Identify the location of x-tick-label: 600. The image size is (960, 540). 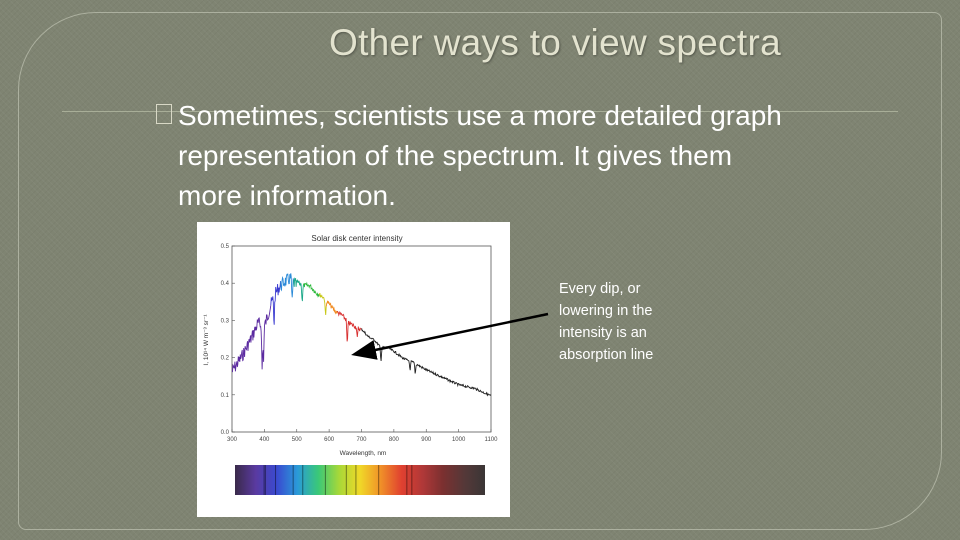
(329, 440).